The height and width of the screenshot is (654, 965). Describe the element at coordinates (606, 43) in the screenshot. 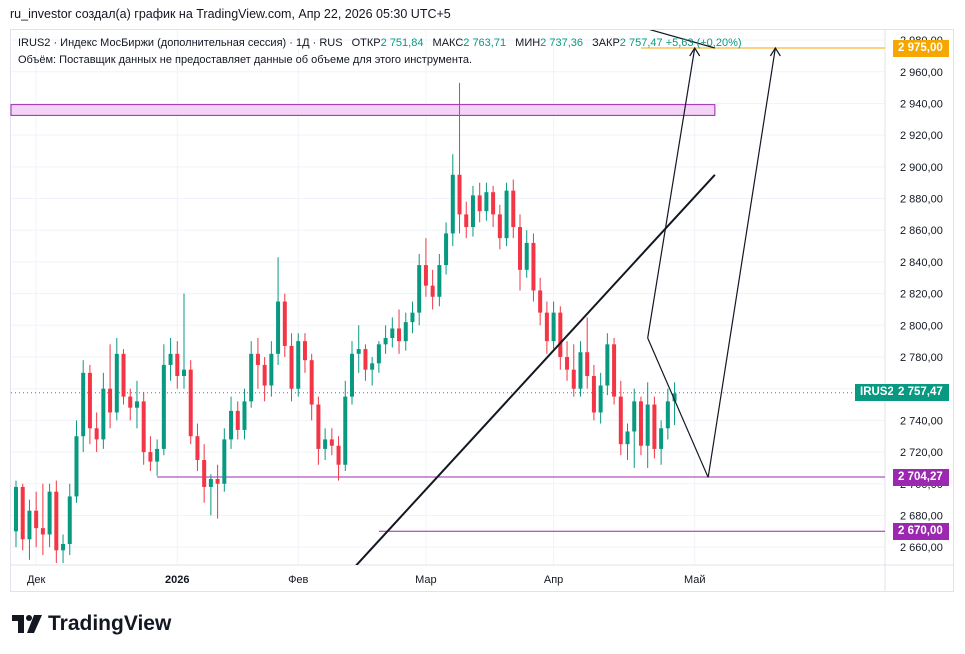

I see `legend-close-label: ЗАКР` at that location.